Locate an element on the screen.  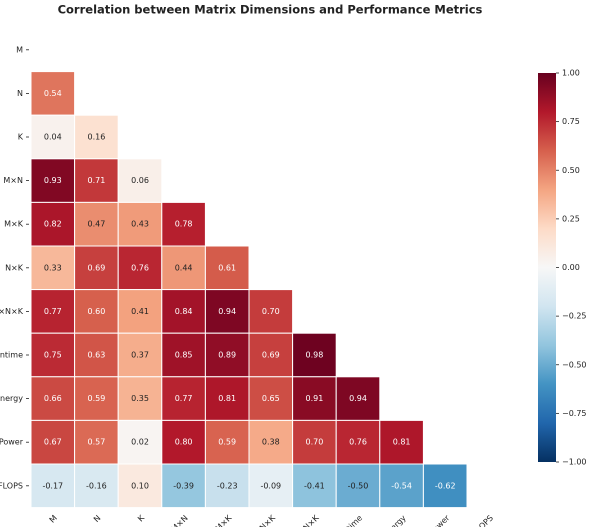
cell-label: 0.78 is located at coordinates (184, 224).